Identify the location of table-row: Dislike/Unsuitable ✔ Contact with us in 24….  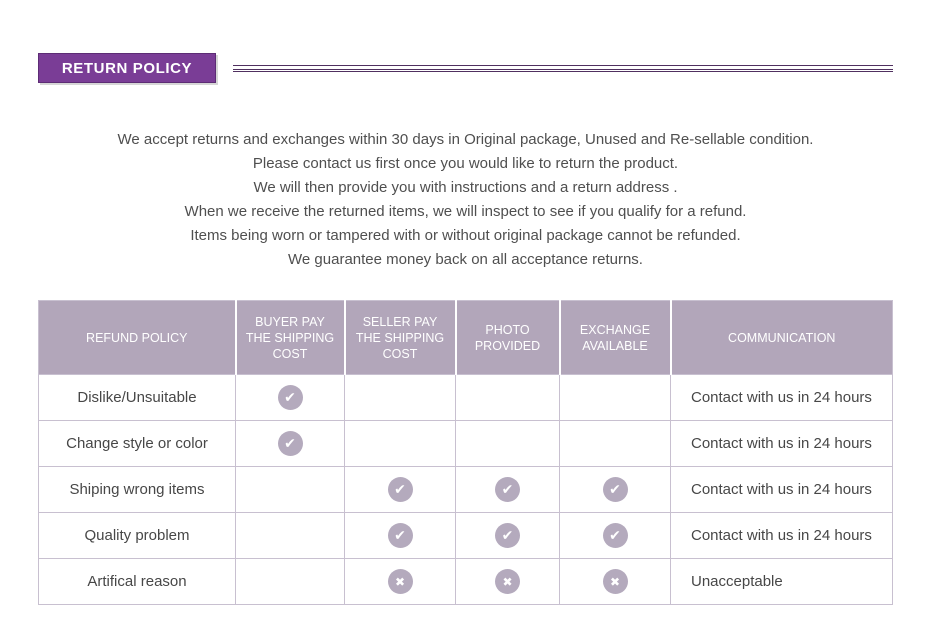
(465, 397).